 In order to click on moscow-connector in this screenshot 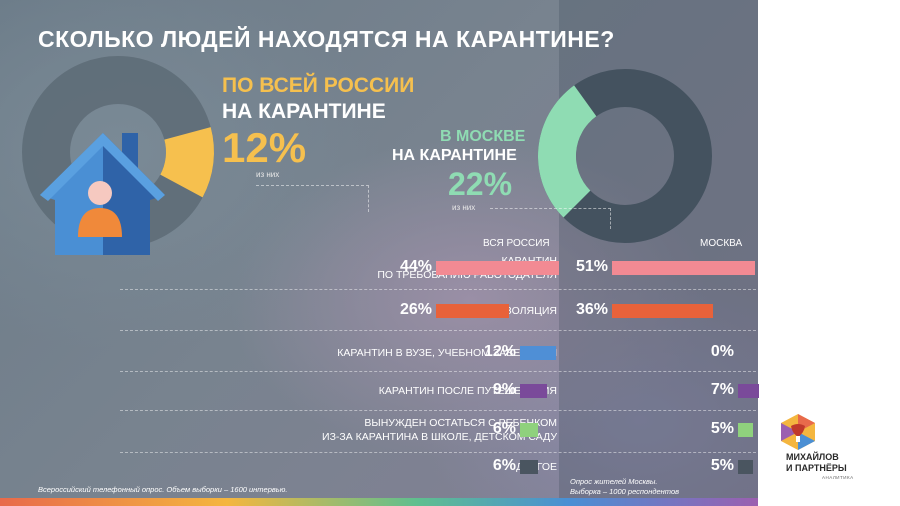, I will do `click(550, 218)`.